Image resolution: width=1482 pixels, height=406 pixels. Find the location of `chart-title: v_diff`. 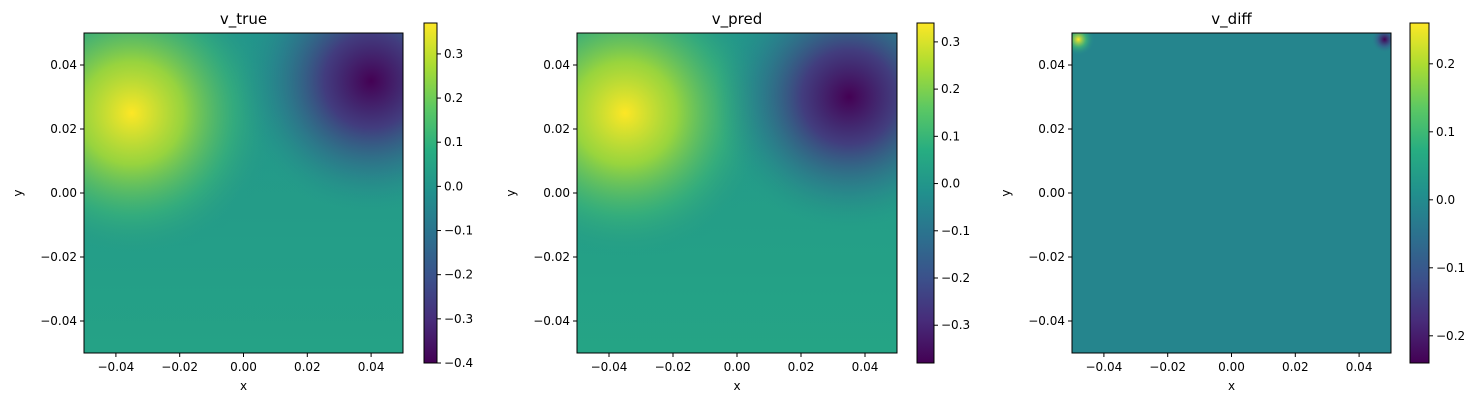

chart-title: v_diff is located at coordinates (1231, 19).